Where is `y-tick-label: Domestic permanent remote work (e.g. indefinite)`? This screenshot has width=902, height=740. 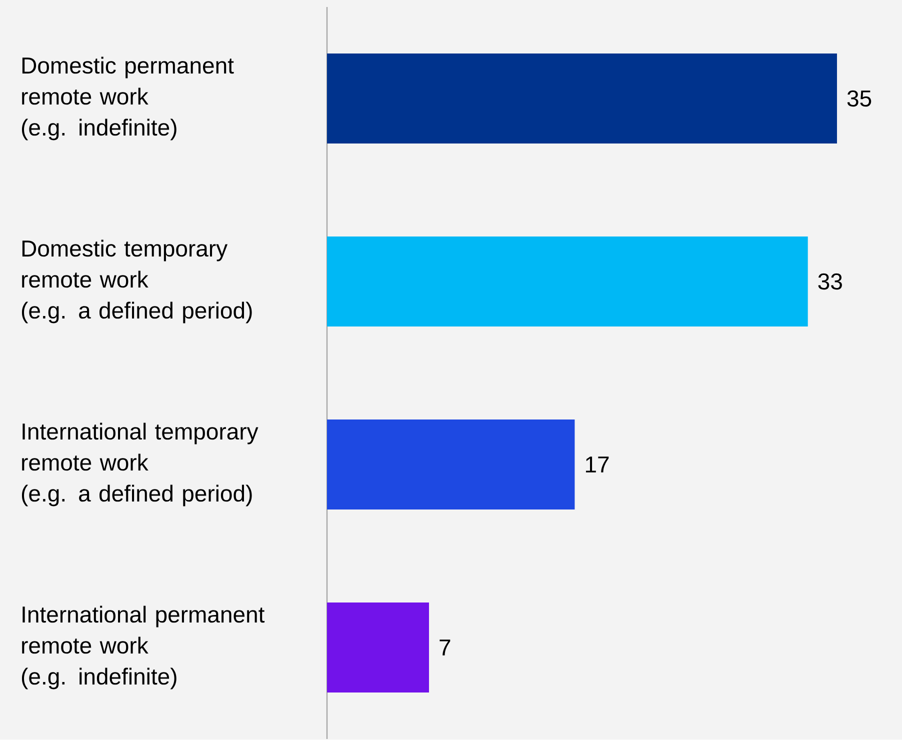 y-tick-label: Domestic permanent remote work (e.g. indefinite) is located at coordinates (128, 98).